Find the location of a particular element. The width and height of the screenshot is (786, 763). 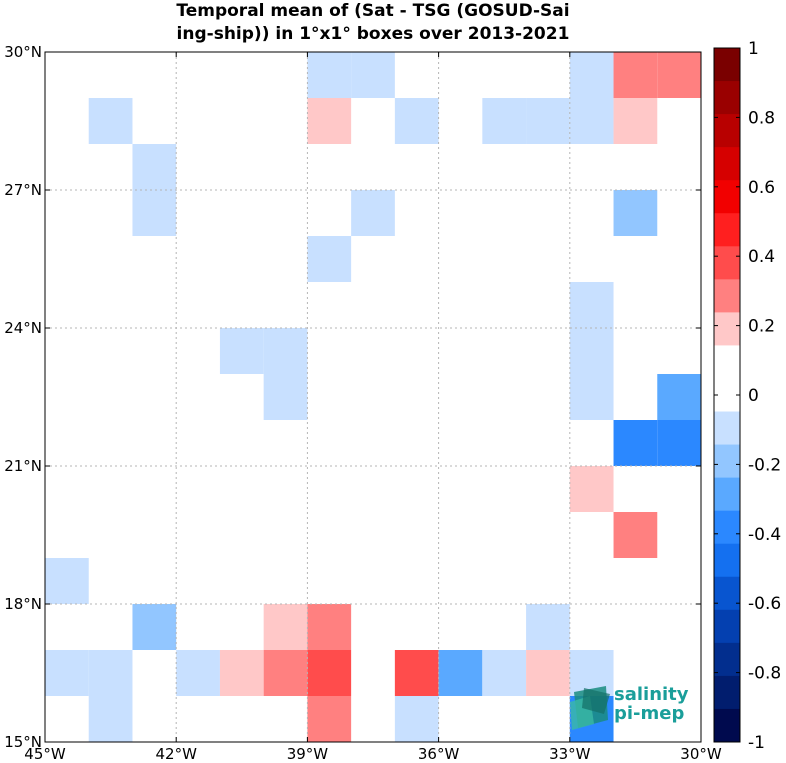

colorbar-label: -0.4 is located at coordinates (764, 535).